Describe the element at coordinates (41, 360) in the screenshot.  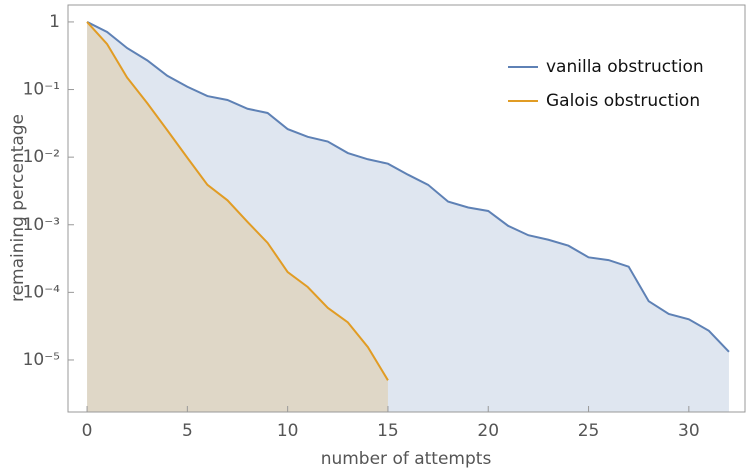
I see `y-tick-label: 10⁻⁵` at that location.